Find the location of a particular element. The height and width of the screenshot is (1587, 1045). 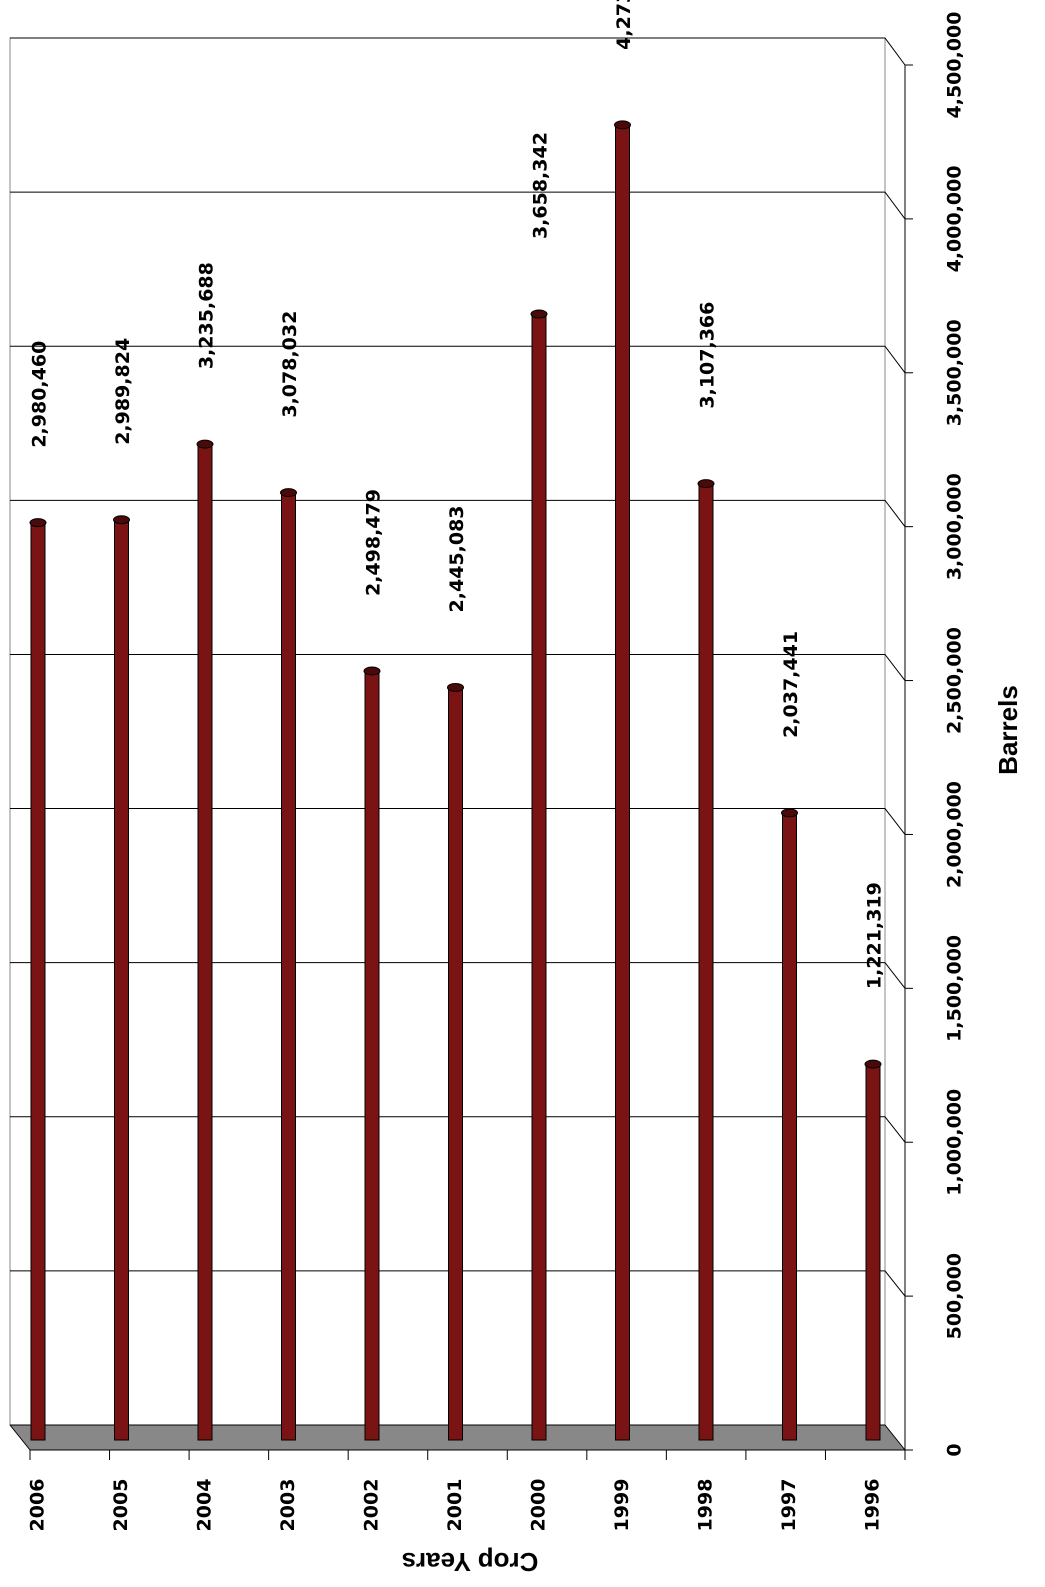

value-label: 2,037,441 is located at coordinates (791, 684).